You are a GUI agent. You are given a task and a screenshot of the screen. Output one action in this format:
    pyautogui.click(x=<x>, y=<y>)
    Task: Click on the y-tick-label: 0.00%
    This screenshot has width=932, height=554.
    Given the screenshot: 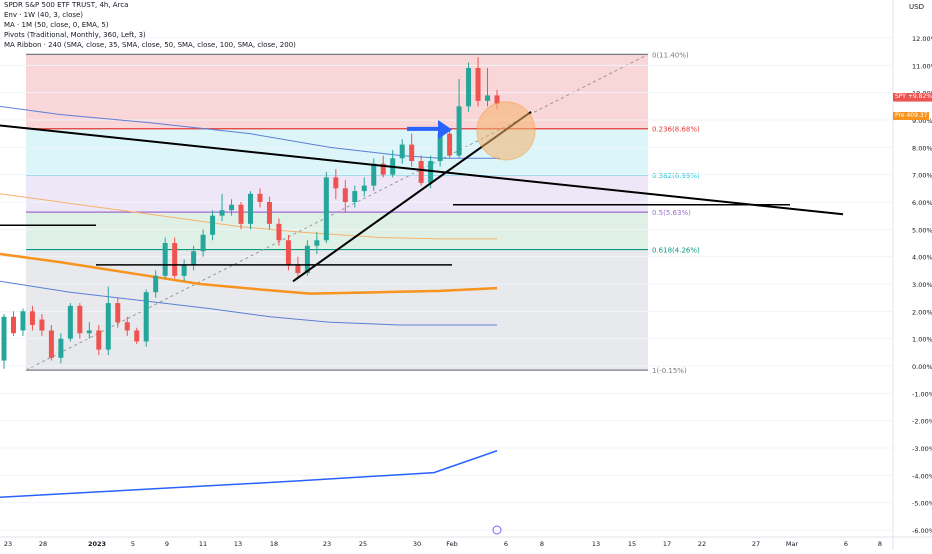 What is the action you would take?
    pyautogui.click(x=922, y=367)
    